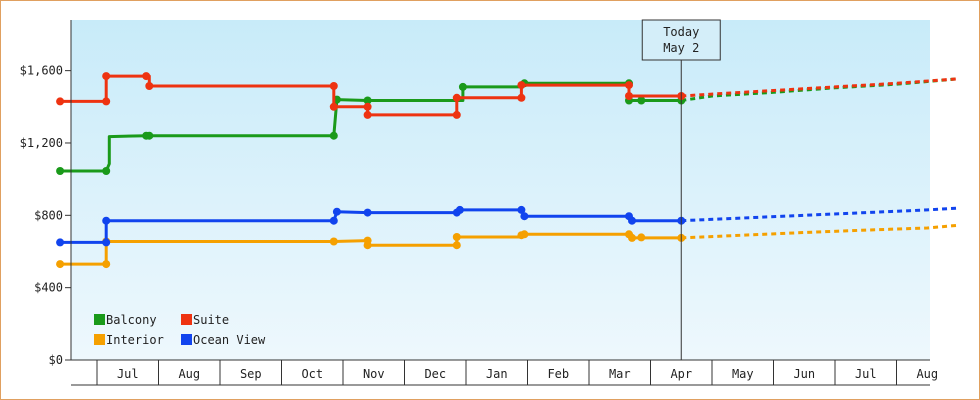 The height and width of the screenshot is (400, 980). I want to click on y-tick-label-3: $1,200, so click(41, 143).